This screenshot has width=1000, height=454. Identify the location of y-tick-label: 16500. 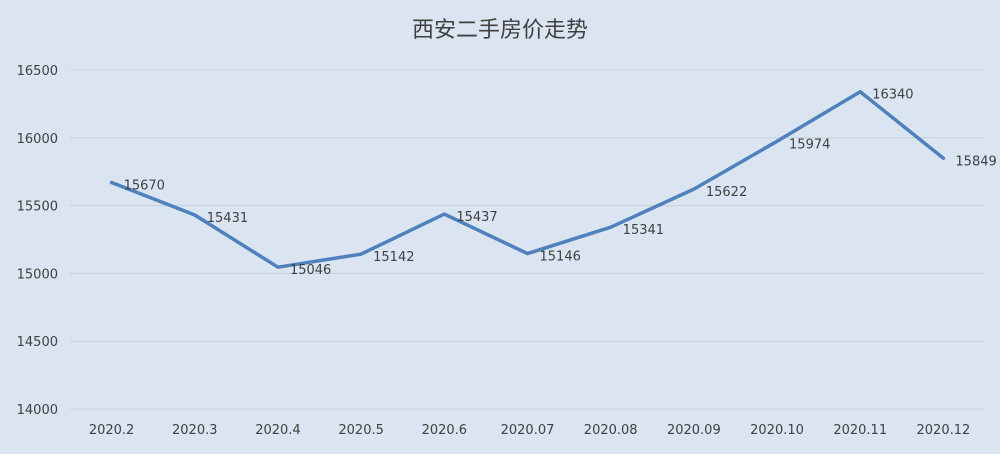
(37, 71).